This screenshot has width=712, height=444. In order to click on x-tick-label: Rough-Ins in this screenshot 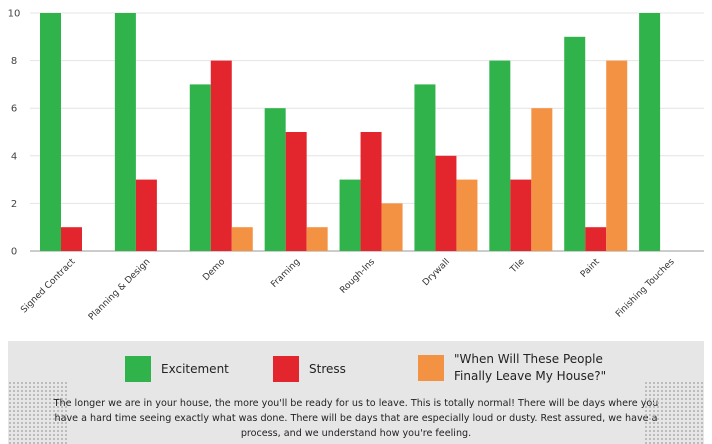, I will do `click(357, 276)`.